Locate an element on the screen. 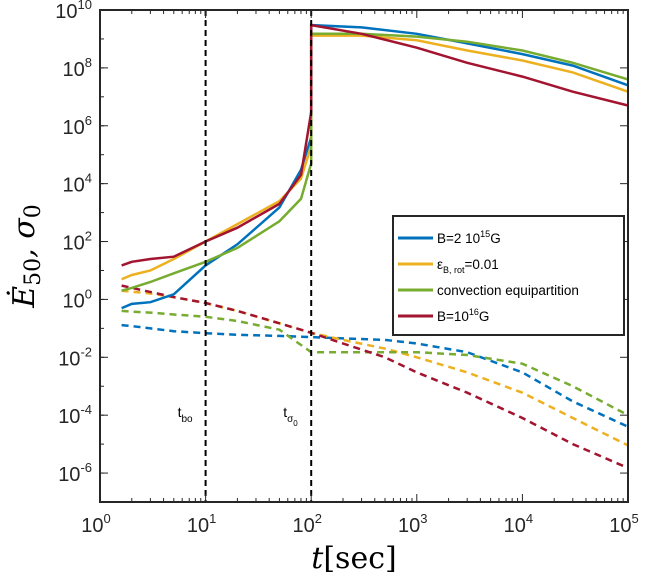 This screenshot has width=650, height=576. x-axis-label: t[sec] is located at coordinates (353, 558).